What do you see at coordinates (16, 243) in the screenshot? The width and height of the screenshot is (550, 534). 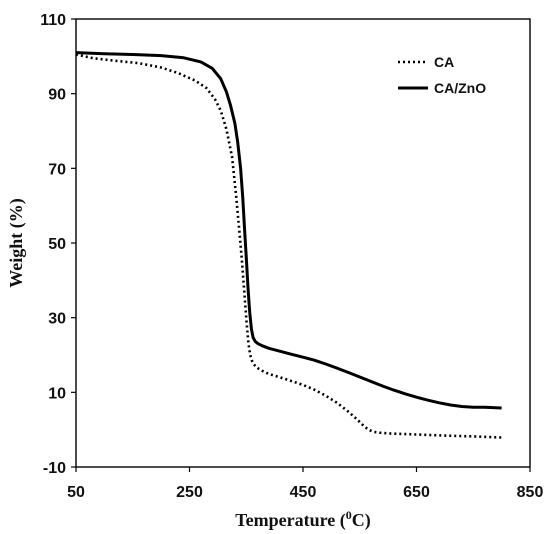 I see `y-axis-title: Weight (%)` at bounding box center [16, 243].